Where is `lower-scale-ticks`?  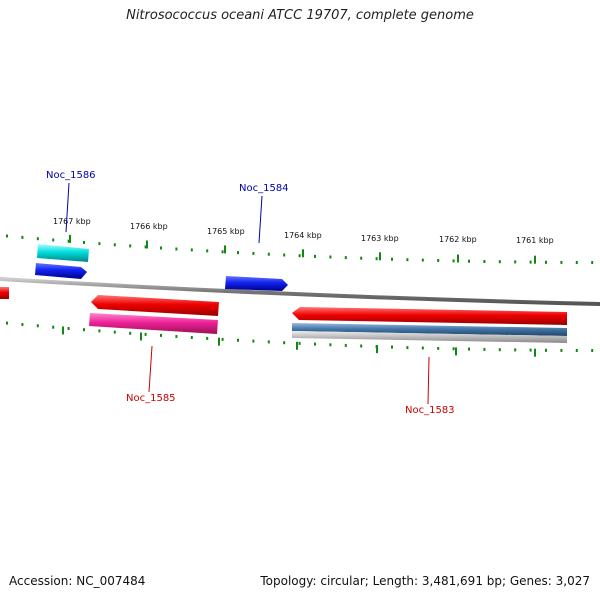 lower-scale-ticks is located at coordinates (300, 339).